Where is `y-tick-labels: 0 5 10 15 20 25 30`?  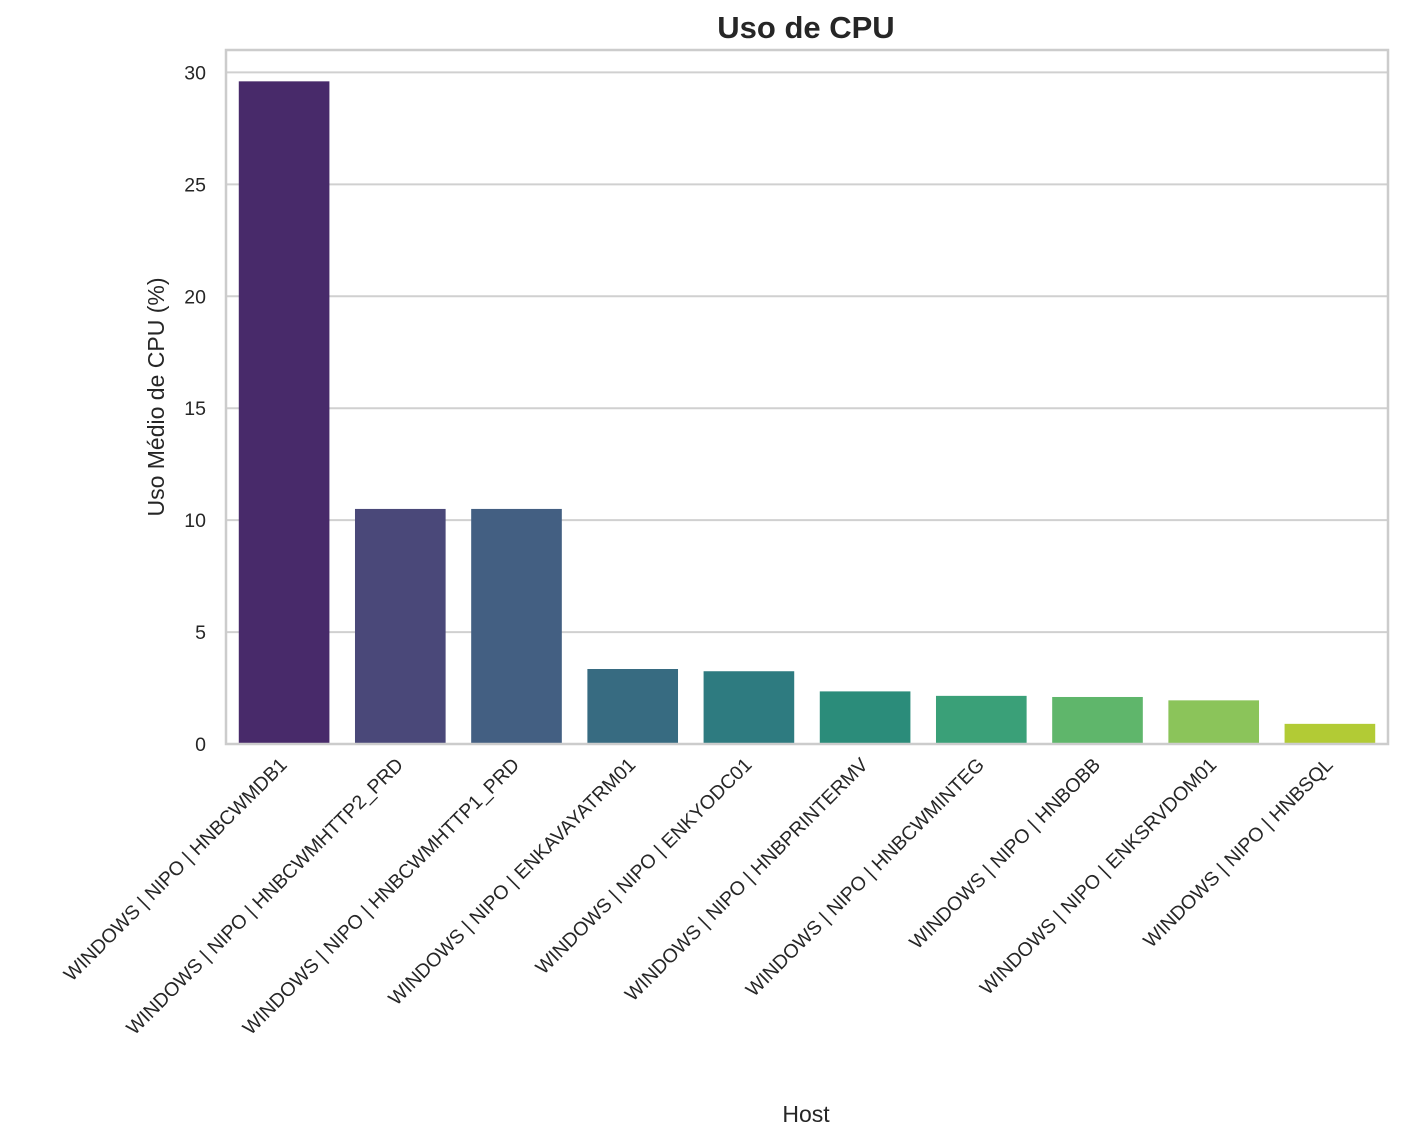
y-tick-labels: 0 5 10 15 20 25 30 is located at coordinates (195, 409).